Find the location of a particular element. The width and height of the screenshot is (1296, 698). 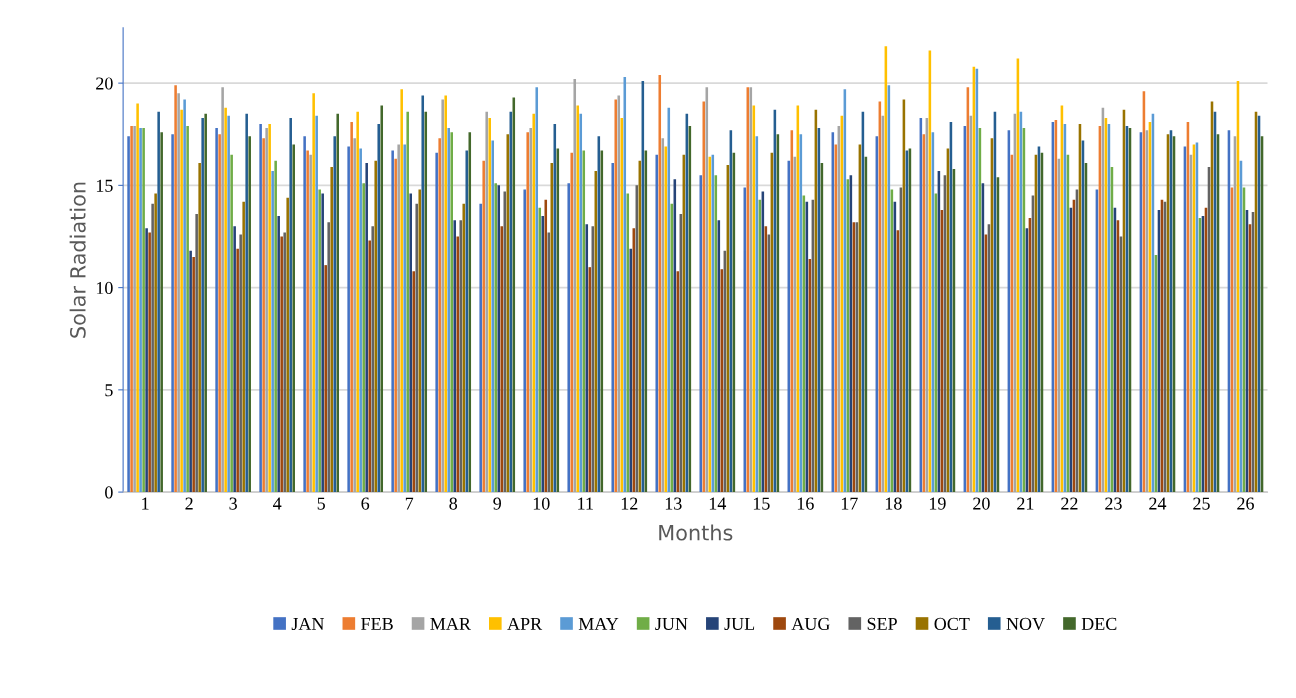

x-tick-label: 10 is located at coordinates (541, 503).